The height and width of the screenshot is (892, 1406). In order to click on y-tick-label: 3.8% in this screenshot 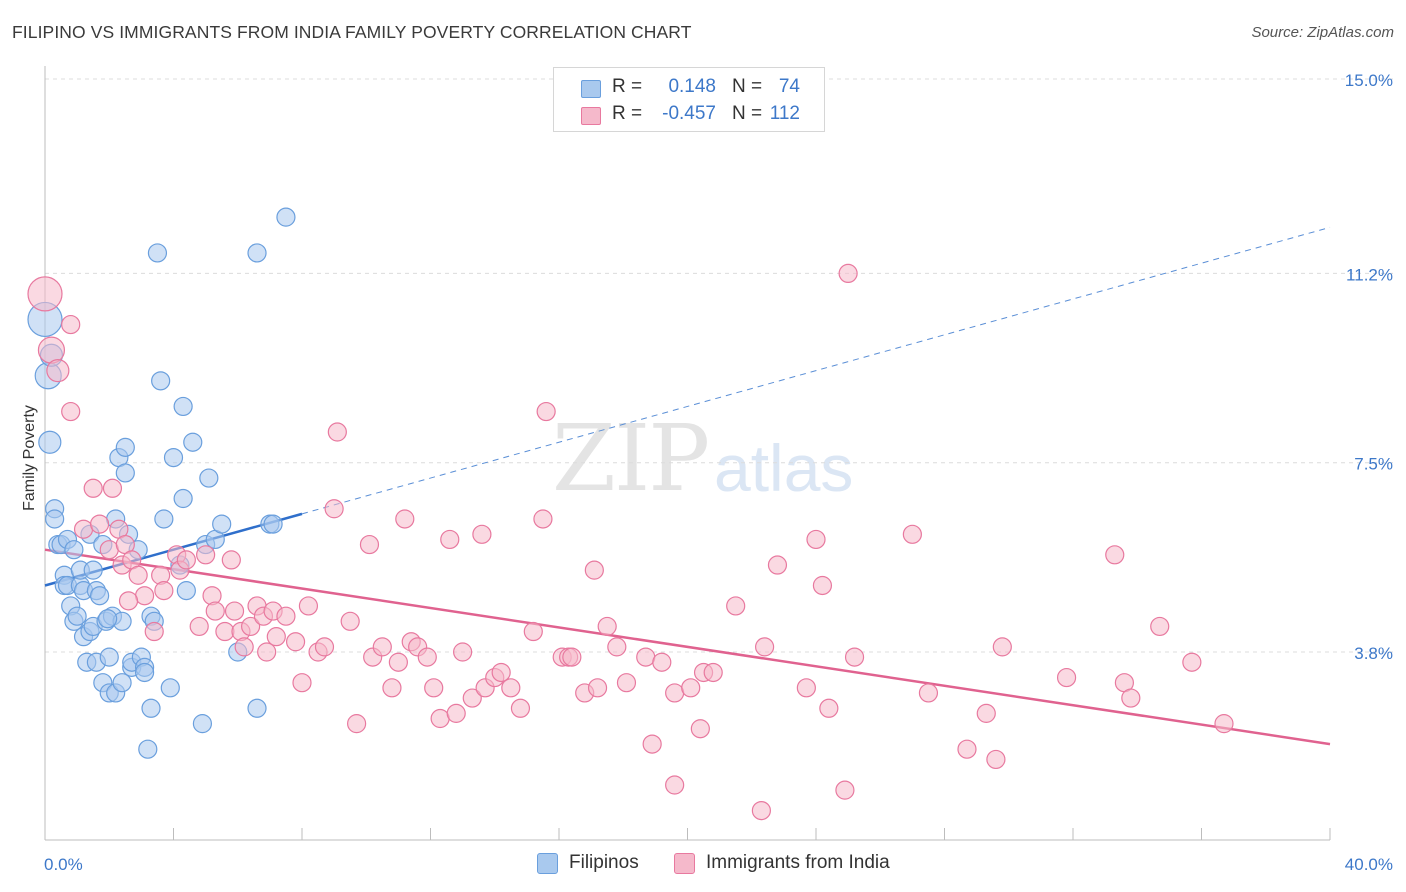, I will do `click(1373, 653)`.